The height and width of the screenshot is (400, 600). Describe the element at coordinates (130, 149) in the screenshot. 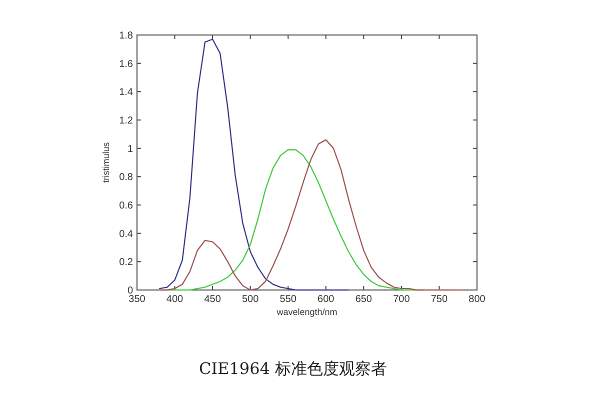

I see `y-tick-label: 1` at that location.